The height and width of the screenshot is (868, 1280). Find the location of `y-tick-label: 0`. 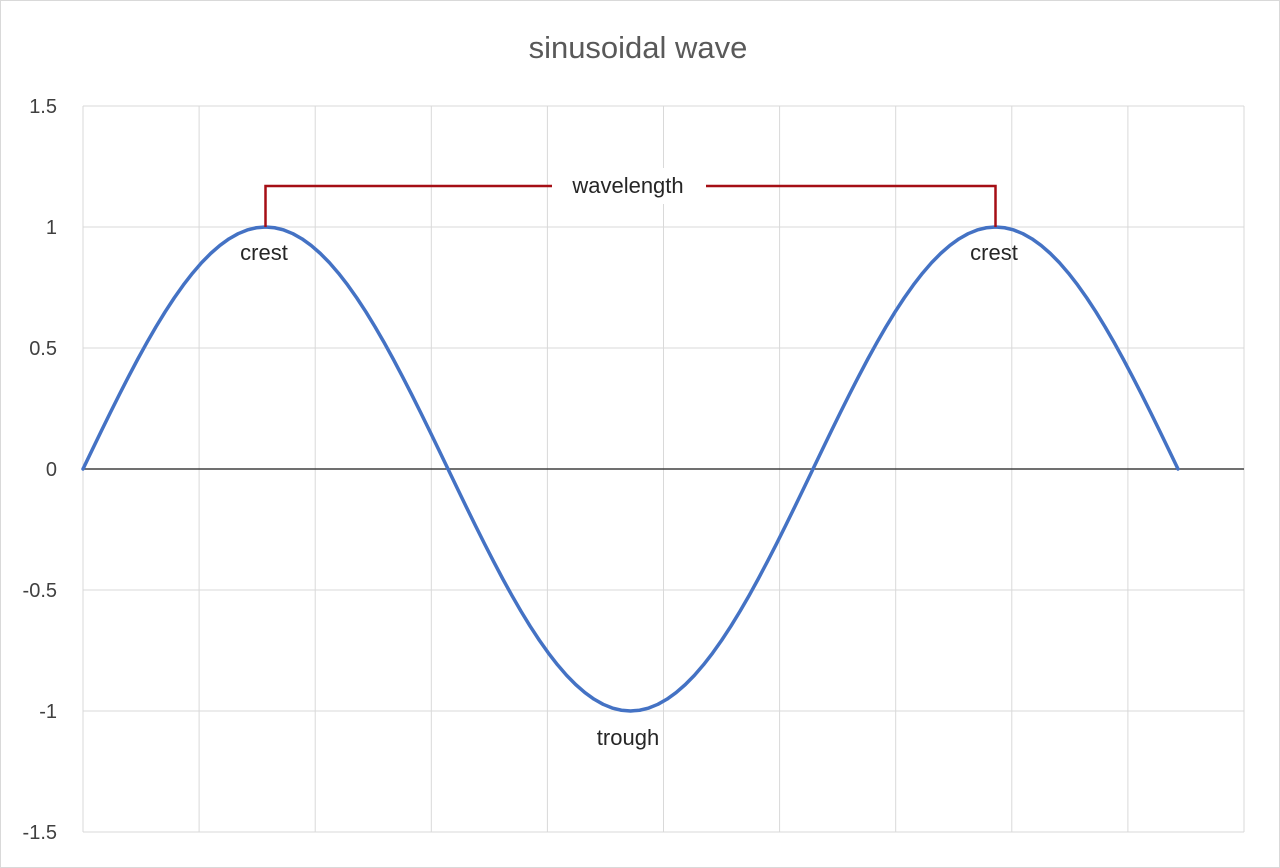

y-tick-label: 0 is located at coordinates (51, 470).